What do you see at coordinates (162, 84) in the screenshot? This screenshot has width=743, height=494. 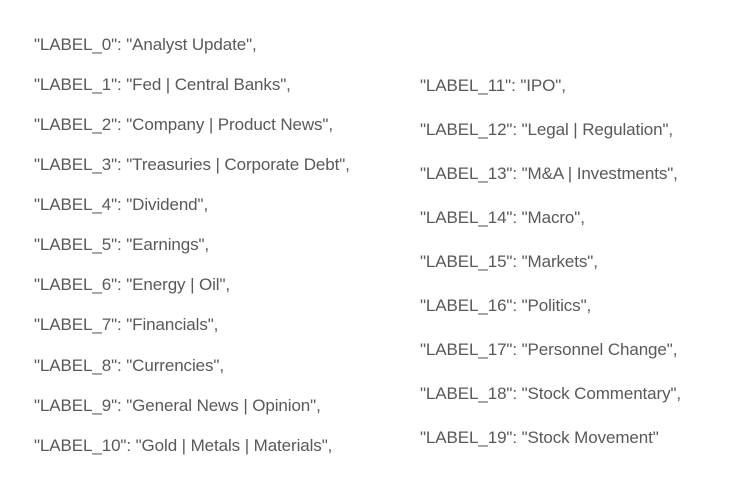 I see `label-line: "LABEL_1": "Fed | Central Banks",` at bounding box center [162, 84].